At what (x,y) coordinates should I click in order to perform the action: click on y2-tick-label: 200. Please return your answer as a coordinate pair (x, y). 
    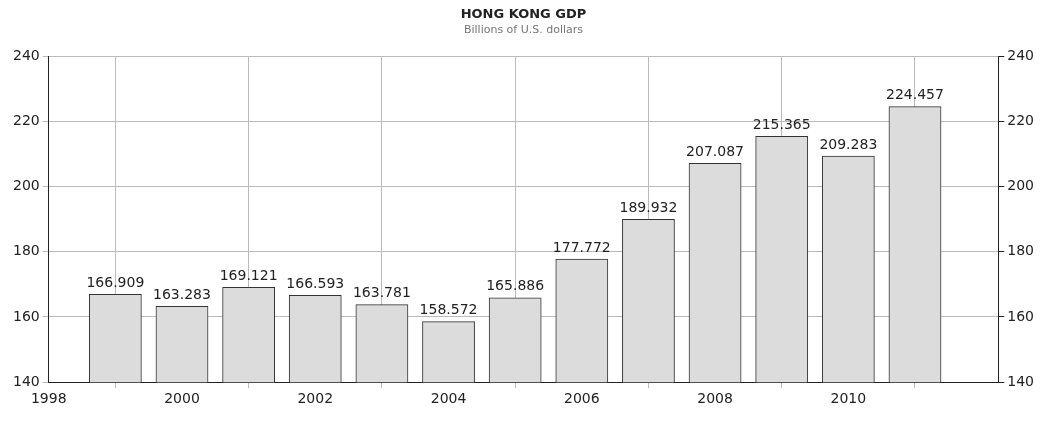
    Looking at the image, I should click on (1021, 185).